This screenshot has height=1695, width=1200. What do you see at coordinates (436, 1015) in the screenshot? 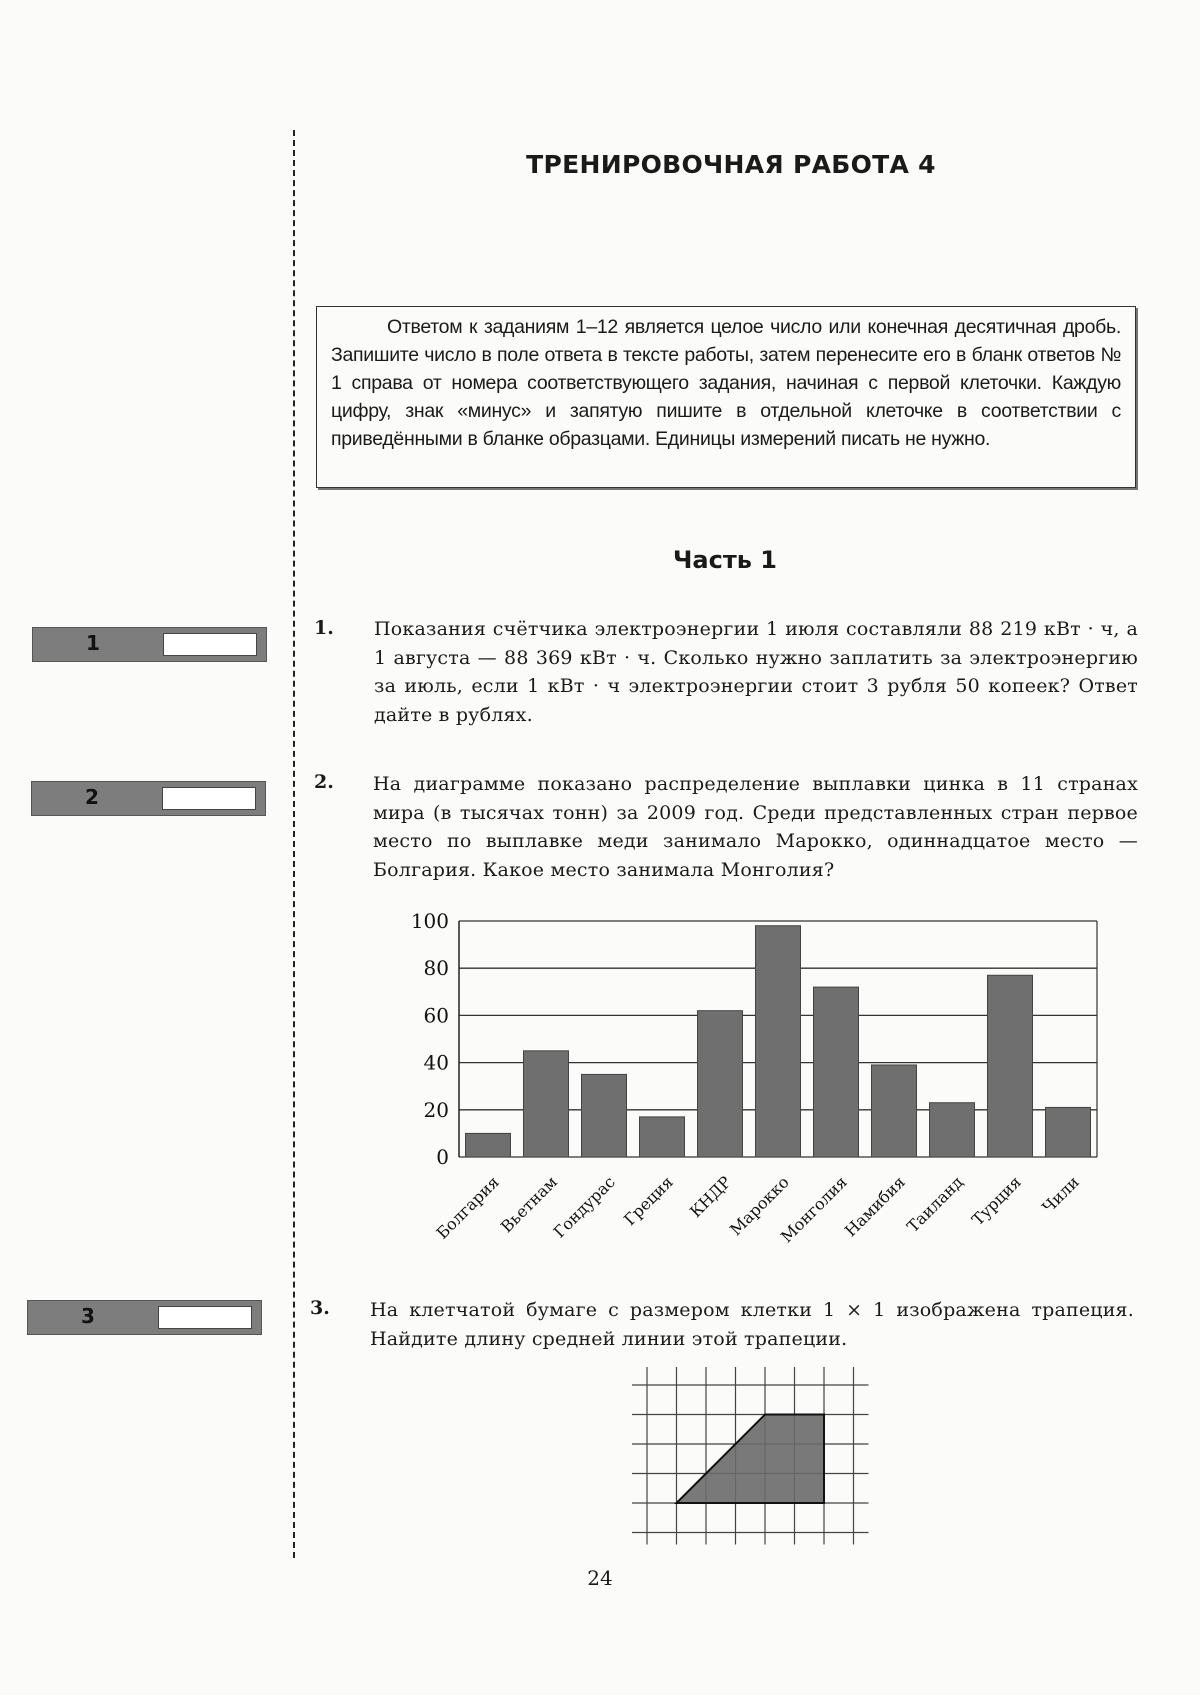
I see `y-tick-label: 60` at bounding box center [436, 1015].